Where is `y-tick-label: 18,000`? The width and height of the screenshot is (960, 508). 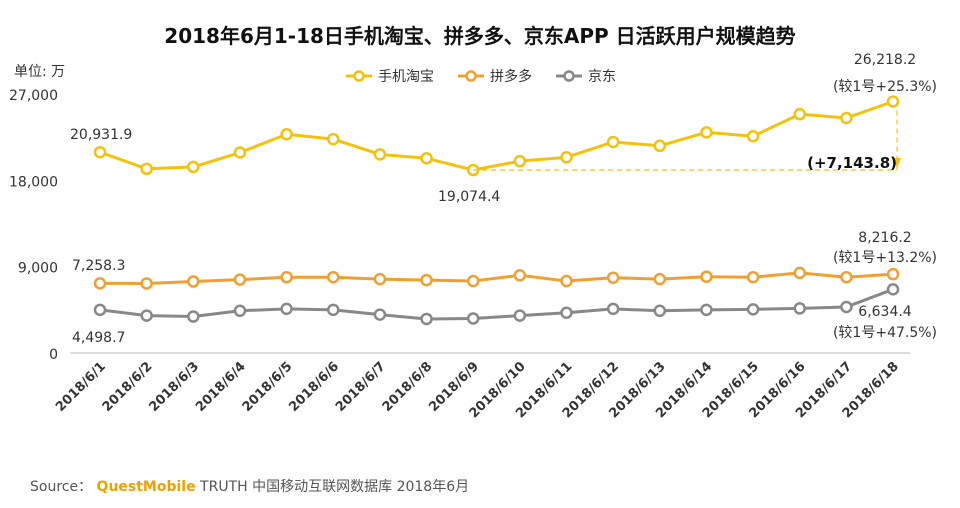
y-tick-label: 18,000 is located at coordinates (33, 182).